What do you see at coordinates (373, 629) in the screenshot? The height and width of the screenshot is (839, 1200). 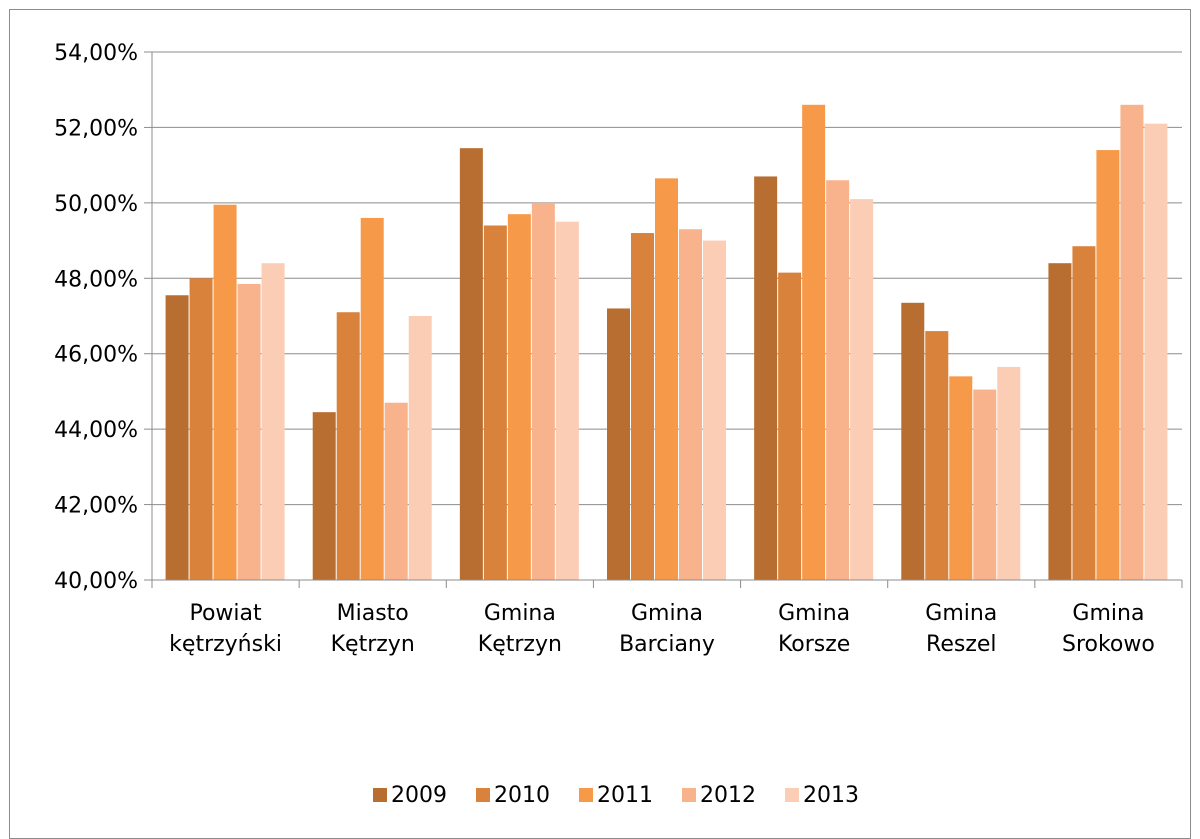 I see `category-label: Miasto Kętrzyn` at bounding box center [373, 629].